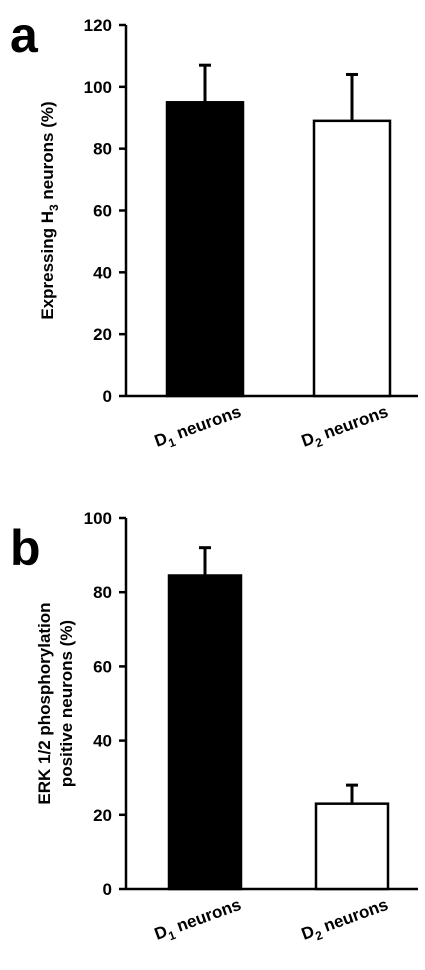  Describe the element at coordinates (24, 35) in the screenshot. I see `panel-letter: a` at that location.